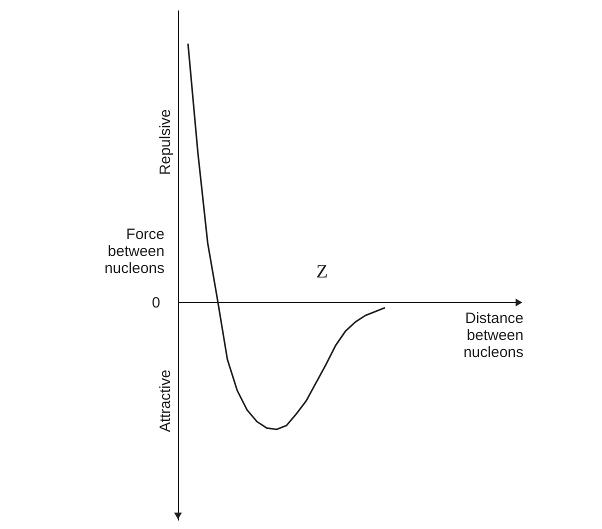  I want to click on text: Attractive, so click(165, 401).